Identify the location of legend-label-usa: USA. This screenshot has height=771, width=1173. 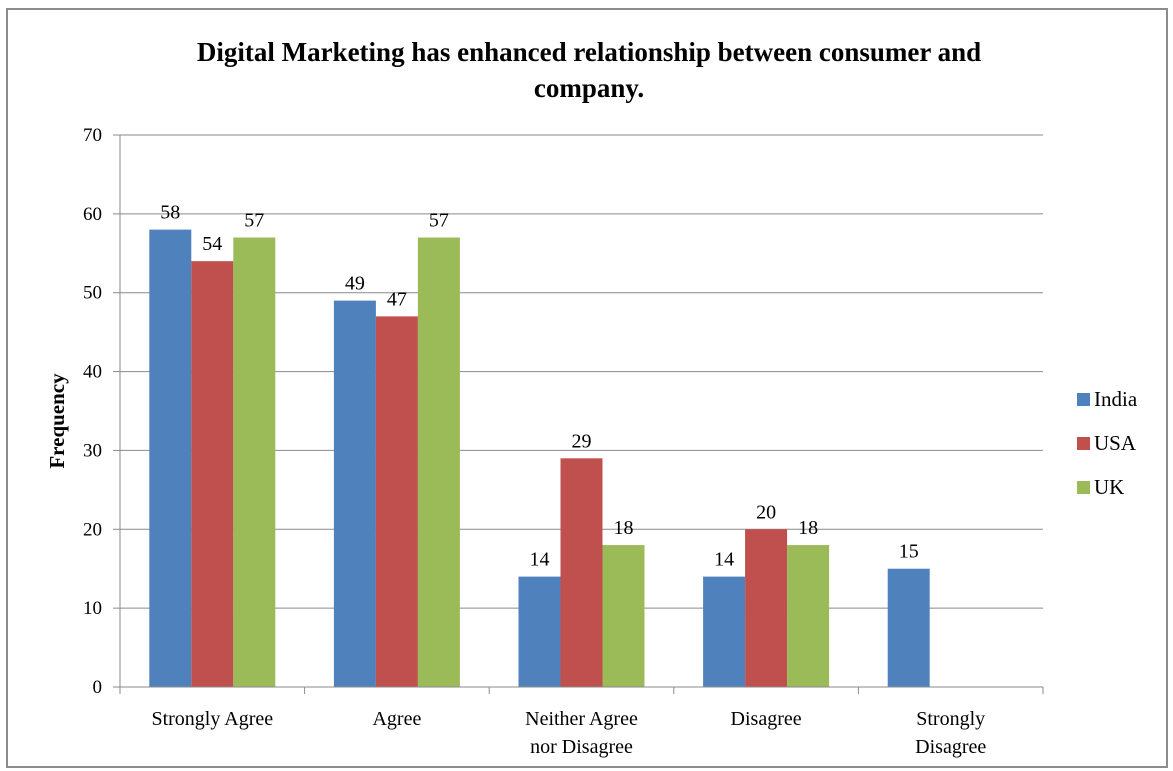
(1115, 443).